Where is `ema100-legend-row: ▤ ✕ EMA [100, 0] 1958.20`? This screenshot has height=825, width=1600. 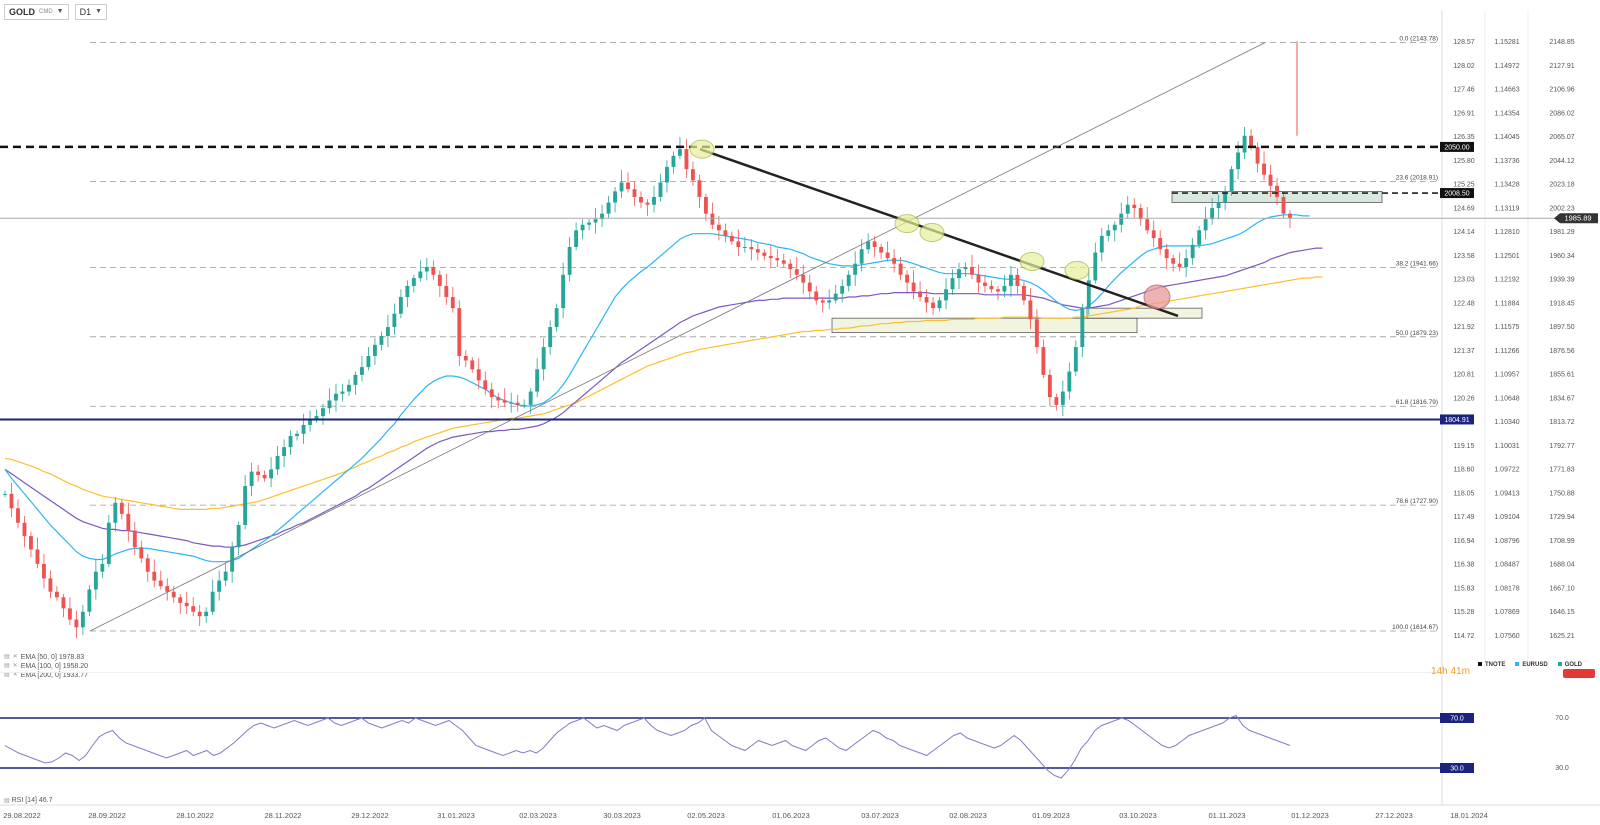 ema100-legend-row: ▤ ✕ EMA [100, 0] 1958.20 is located at coordinates (46, 666).